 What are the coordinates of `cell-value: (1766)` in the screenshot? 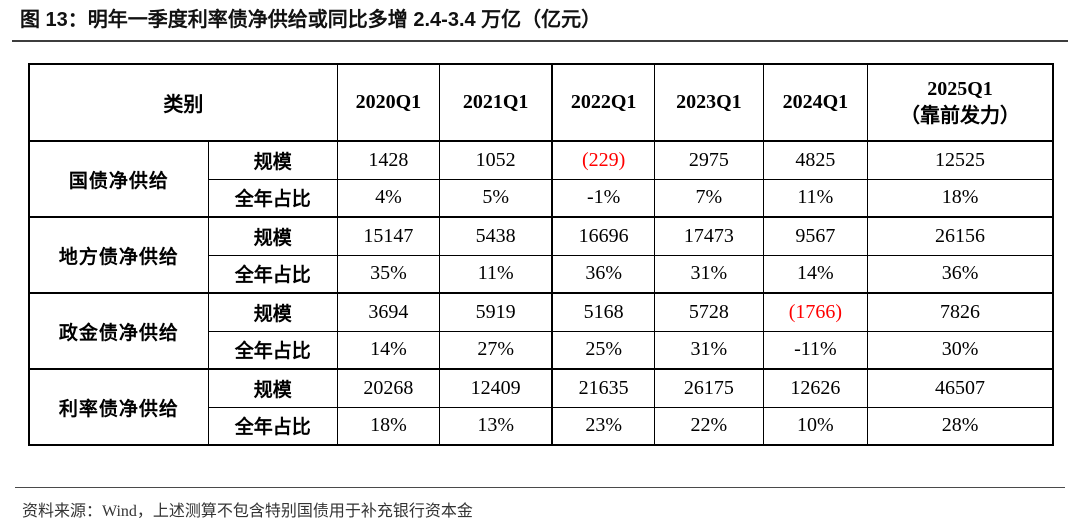 It's located at (815, 312).